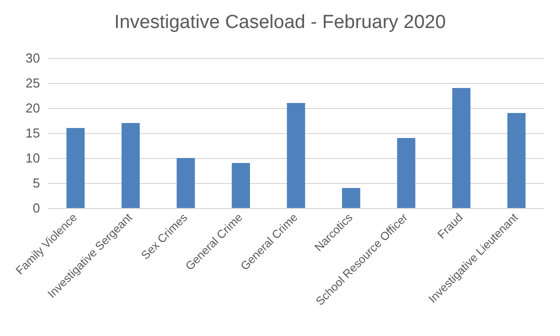  I want to click on chart-title: Investigative Caseload - February 2020, so click(280, 22).